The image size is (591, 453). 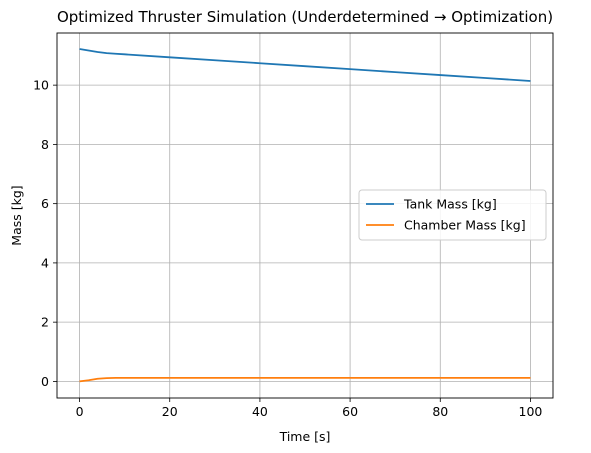 I want to click on series-line-chamber-mass, so click(x=305, y=379).